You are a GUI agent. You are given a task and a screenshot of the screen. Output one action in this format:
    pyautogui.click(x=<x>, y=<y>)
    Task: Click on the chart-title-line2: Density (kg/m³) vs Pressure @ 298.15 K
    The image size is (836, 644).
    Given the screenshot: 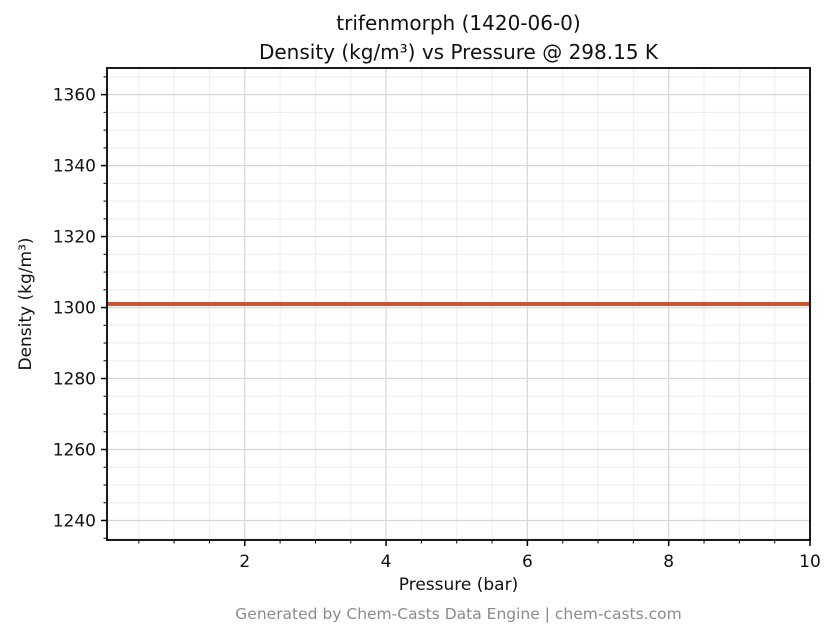 What is the action you would take?
    pyautogui.click(x=458, y=52)
    